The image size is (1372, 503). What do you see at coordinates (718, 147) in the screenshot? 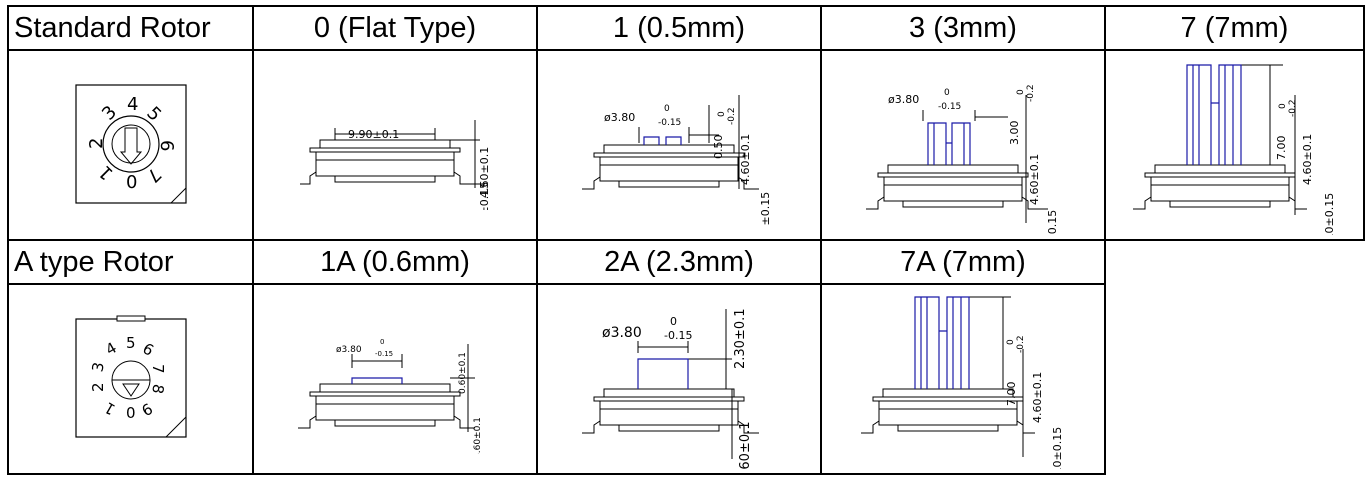
I see `svg-text: 0.50` at bounding box center [718, 147].